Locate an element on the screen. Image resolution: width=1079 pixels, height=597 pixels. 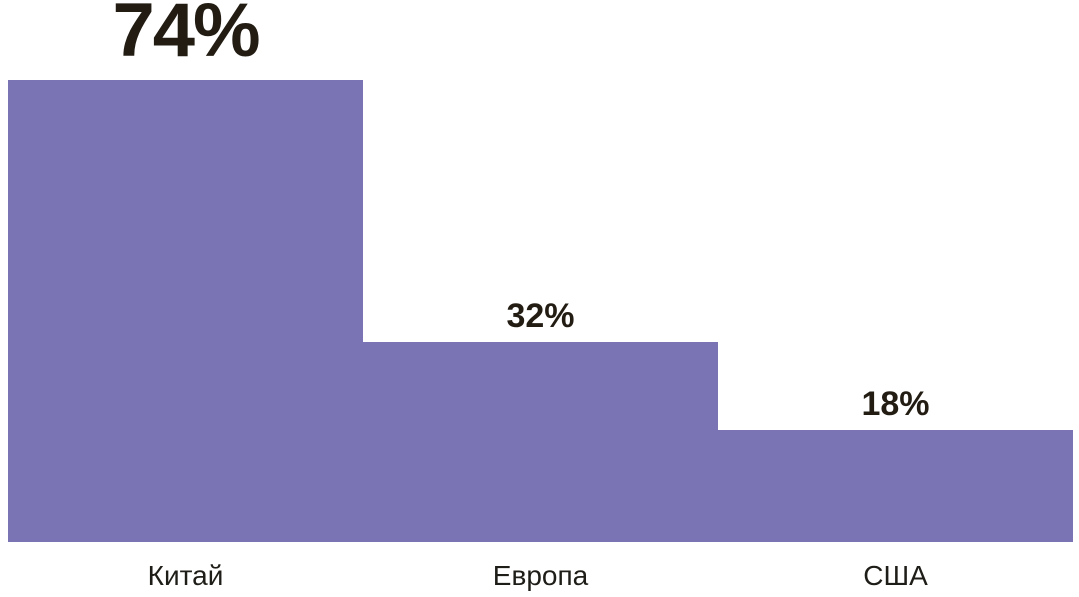
category-labels-row: Китай Европа США is located at coordinates (540, 569).